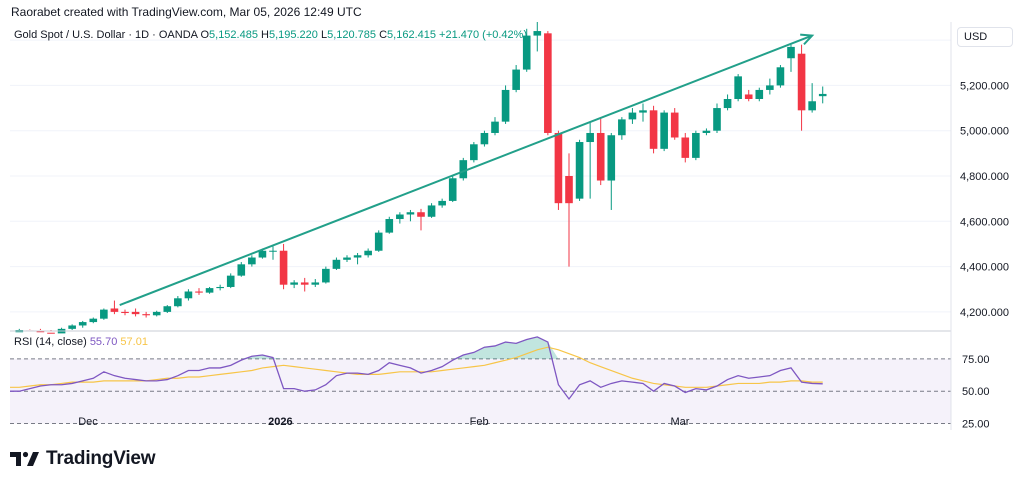 The image size is (1024, 484). What do you see at coordinates (50, 342) in the screenshot?
I see `rsi-label: RSI (14, close)` at bounding box center [50, 342].